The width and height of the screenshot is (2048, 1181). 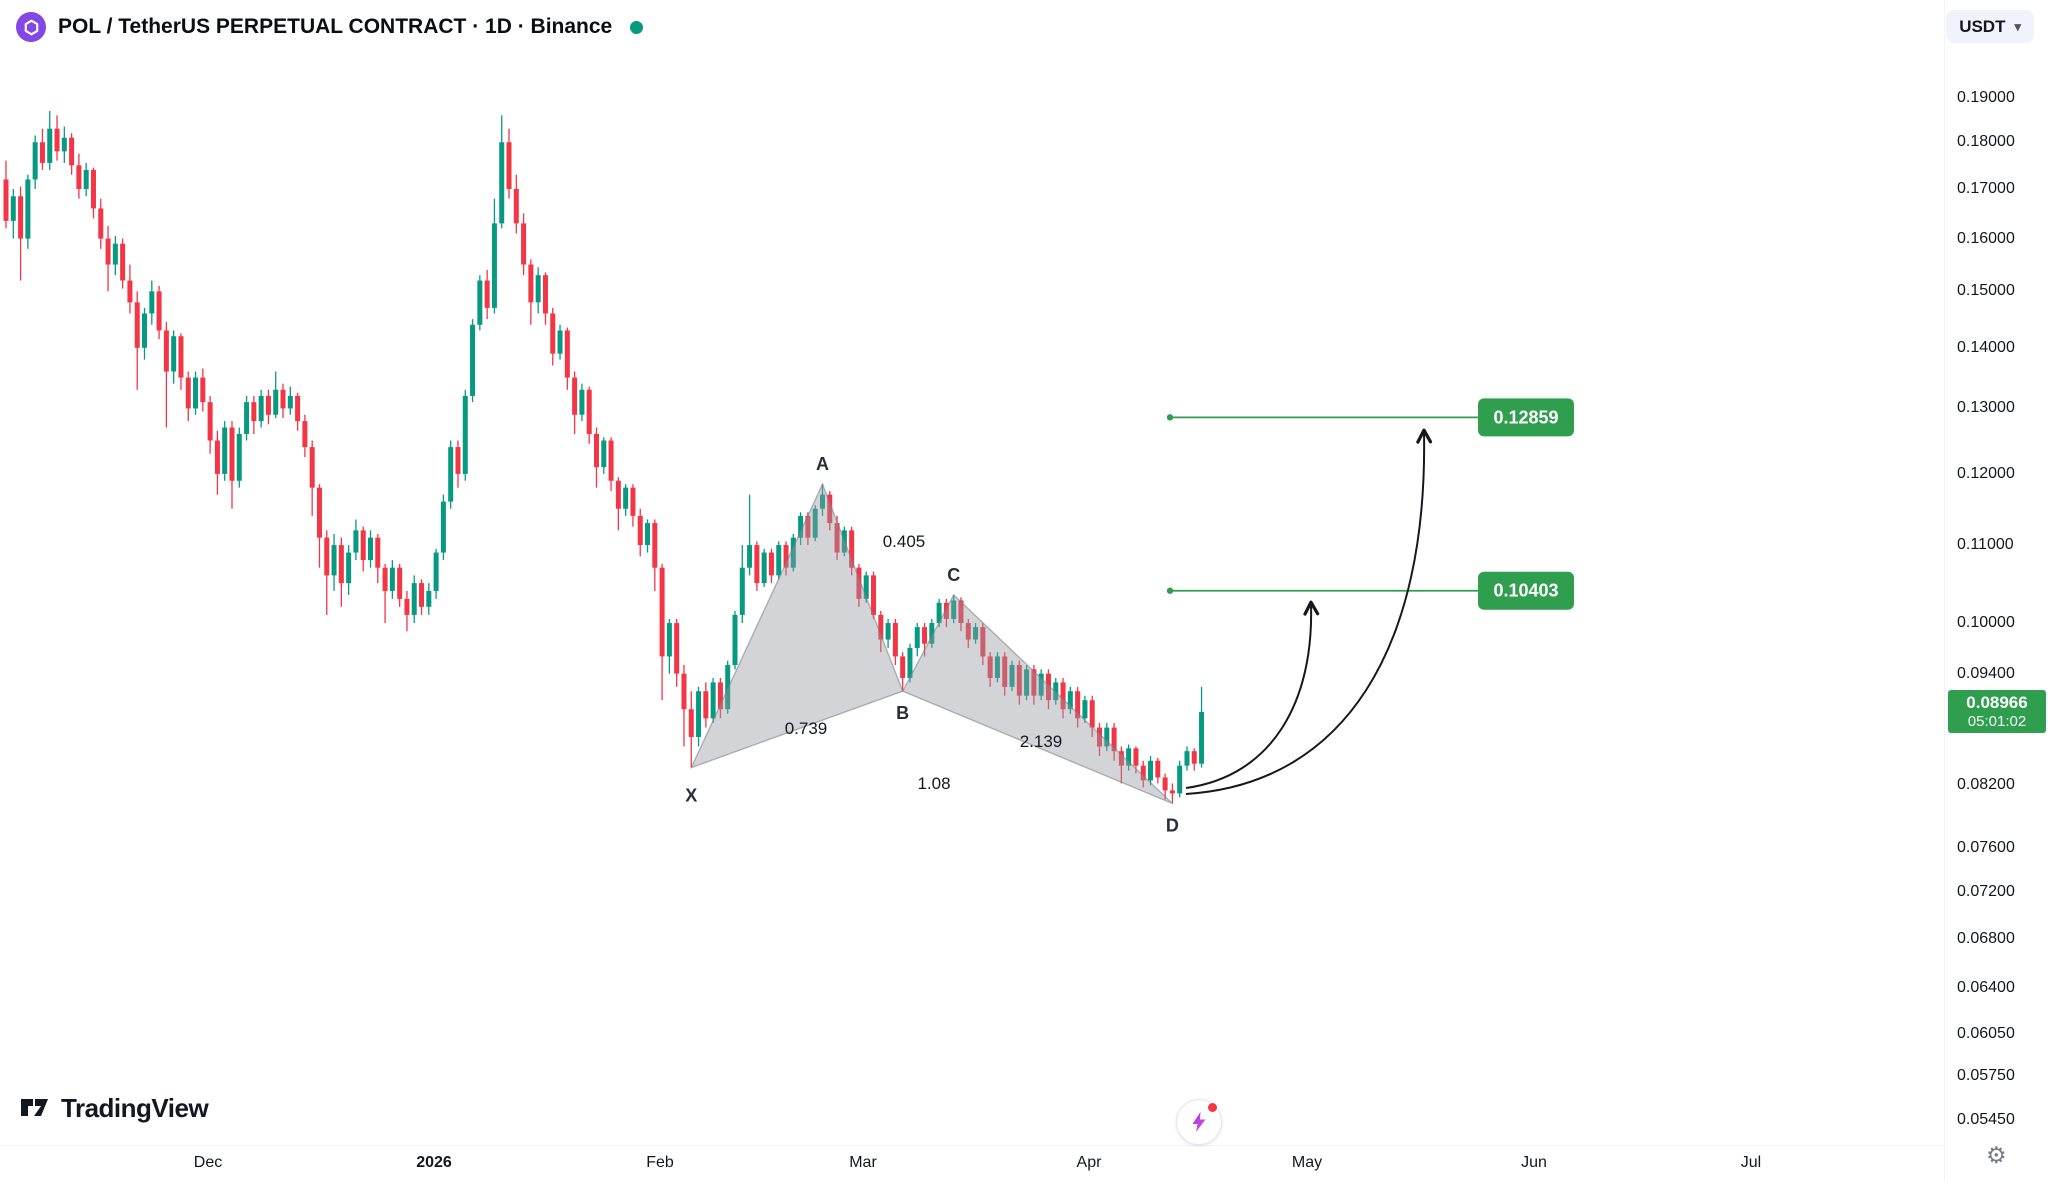 What do you see at coordinates (822, 464) in the screenshot?
I see `pattern-point-label: A` at bounding box center [822, 464].